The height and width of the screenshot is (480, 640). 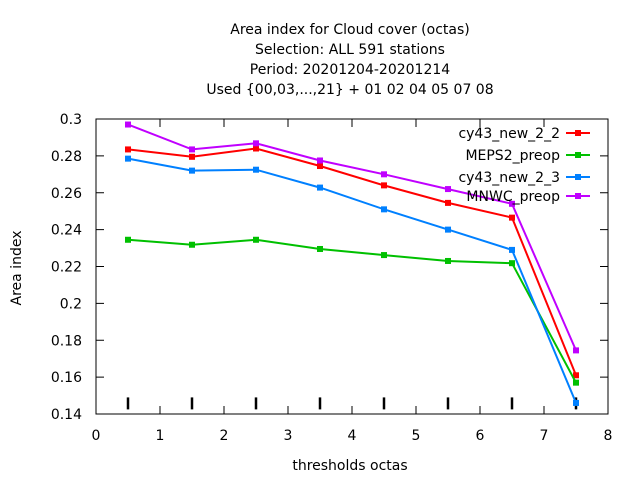 I want to click on y-tick-label: 0.24, so click(x=66, y=231).